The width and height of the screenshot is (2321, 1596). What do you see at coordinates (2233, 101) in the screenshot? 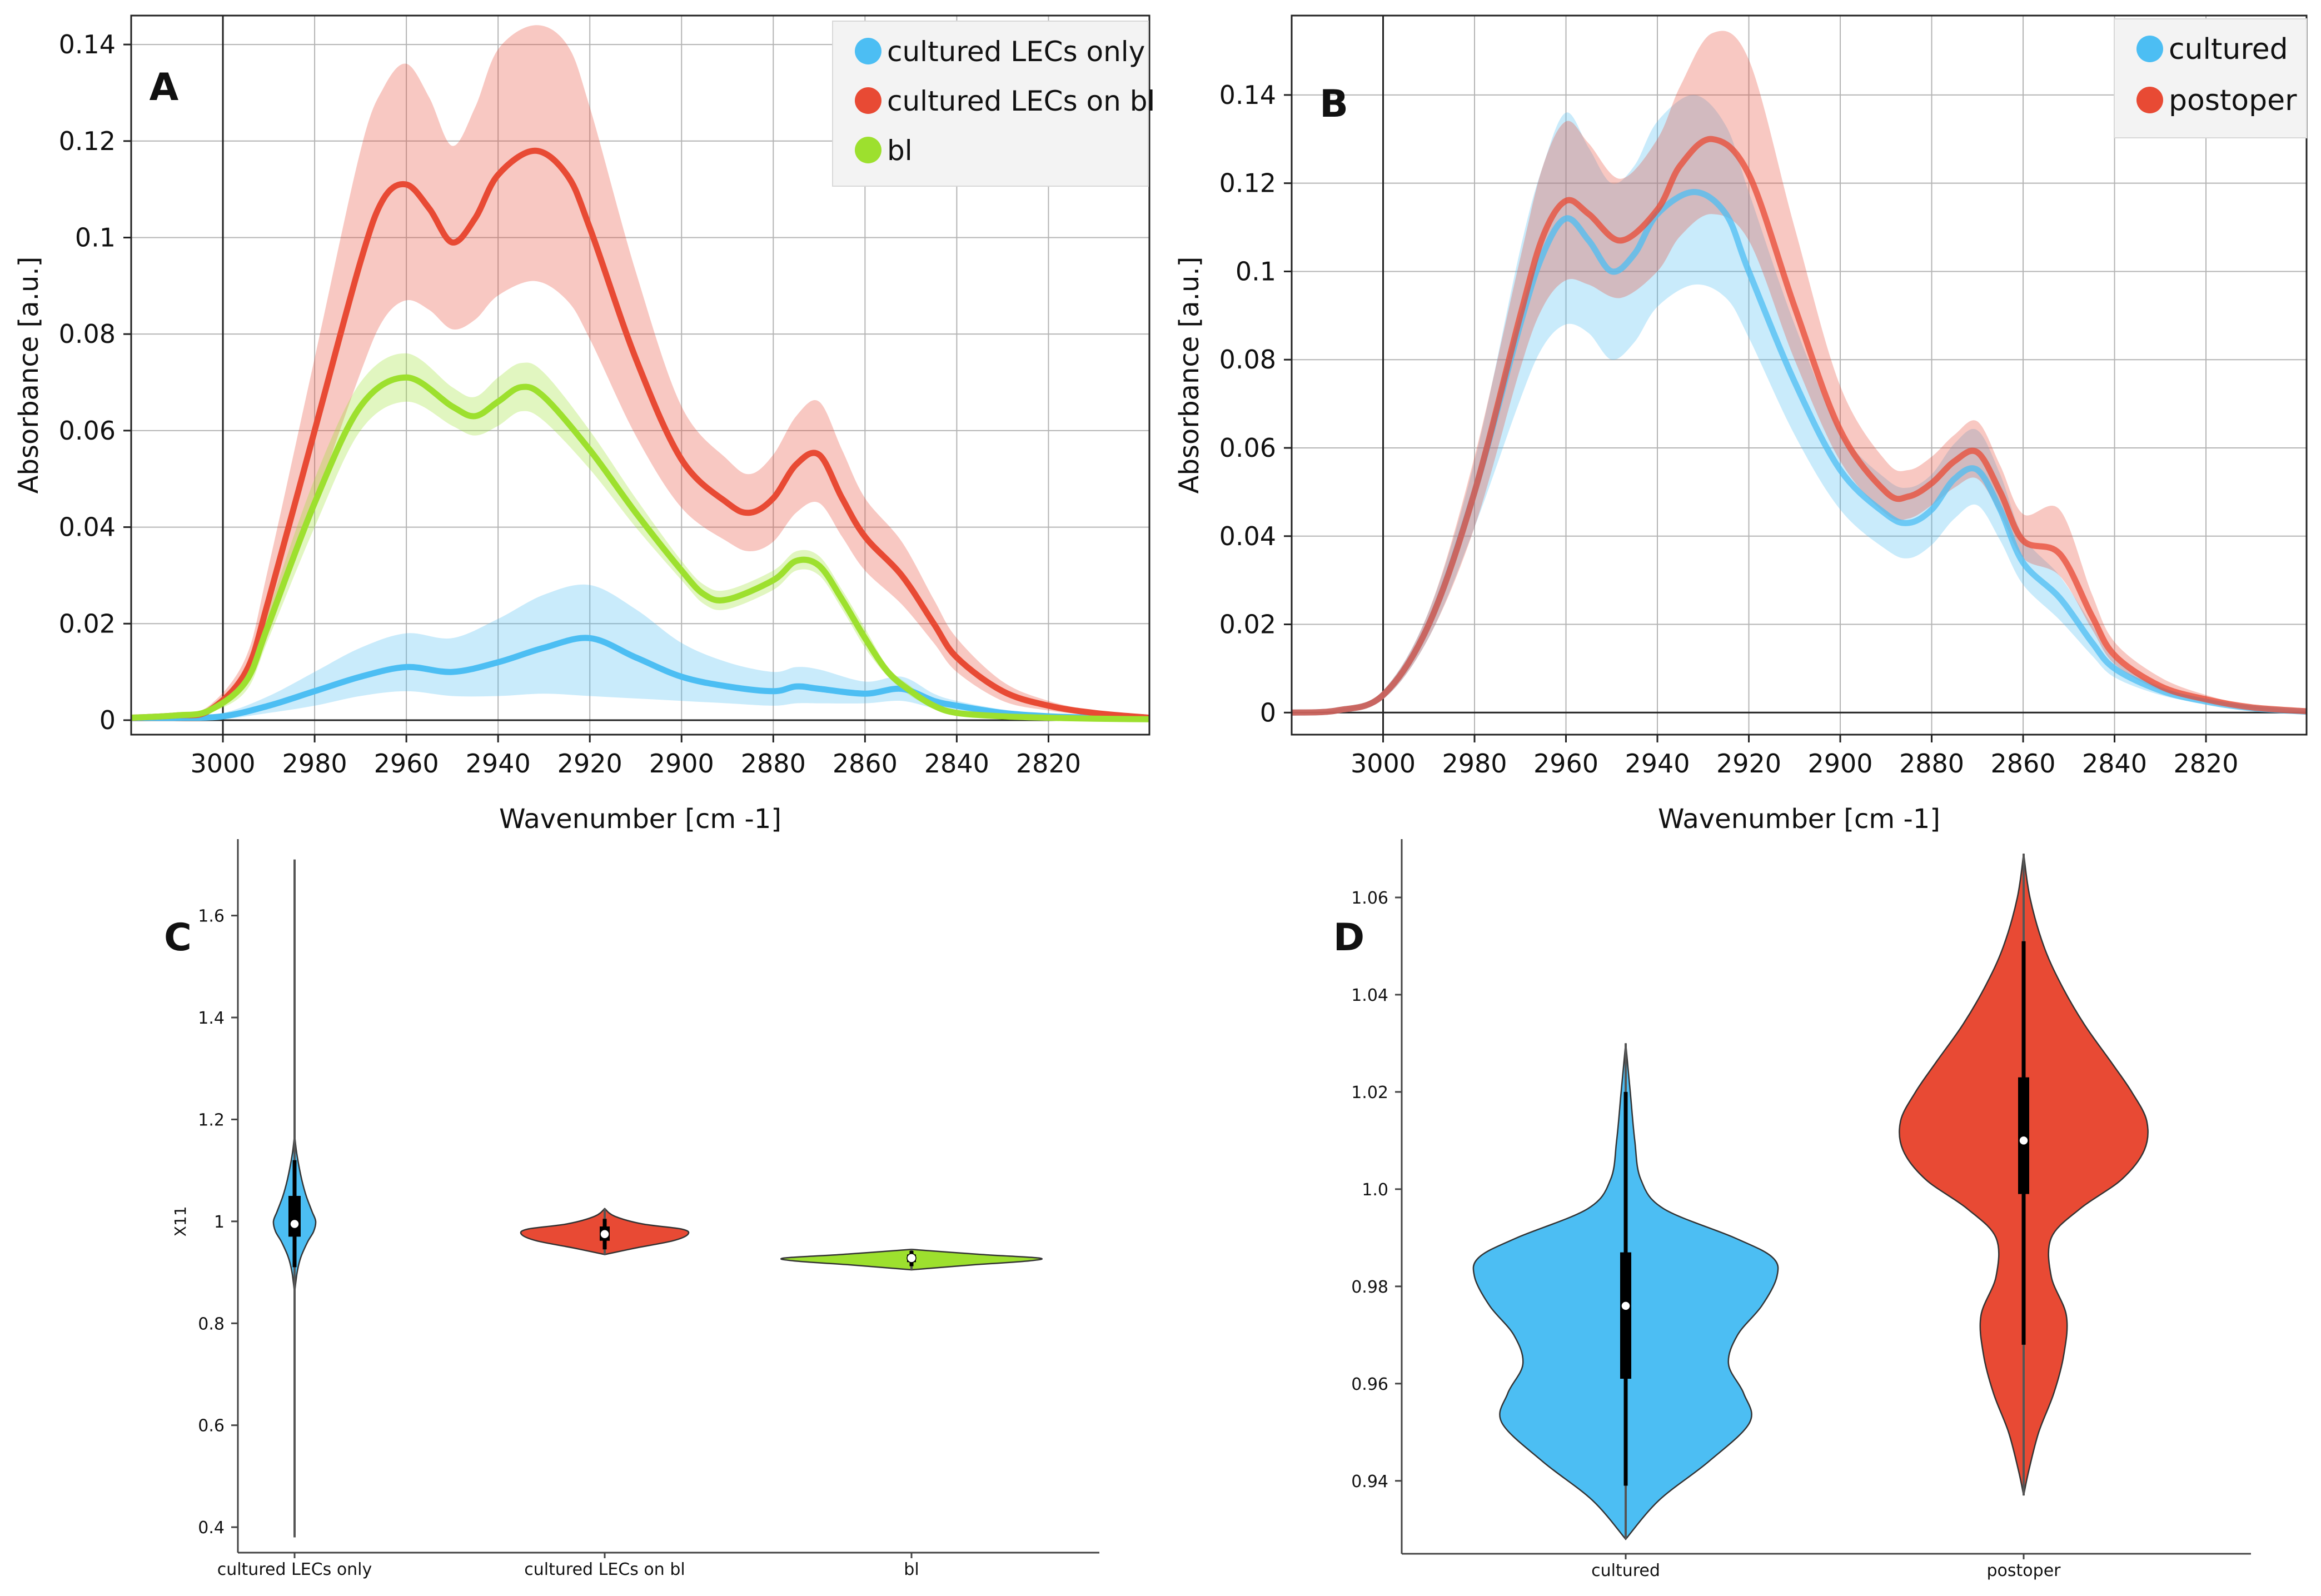
I see `legend-label: postoper` at bounding box center [2233, 101].